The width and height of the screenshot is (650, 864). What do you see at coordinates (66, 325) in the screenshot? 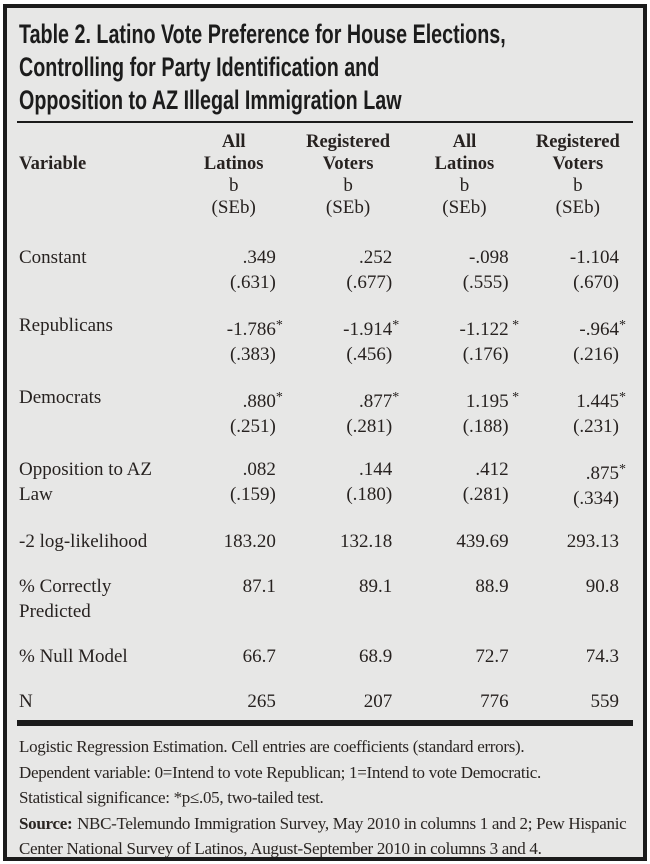
I see `row-label: Republicans` at bounding box center [66, 325].